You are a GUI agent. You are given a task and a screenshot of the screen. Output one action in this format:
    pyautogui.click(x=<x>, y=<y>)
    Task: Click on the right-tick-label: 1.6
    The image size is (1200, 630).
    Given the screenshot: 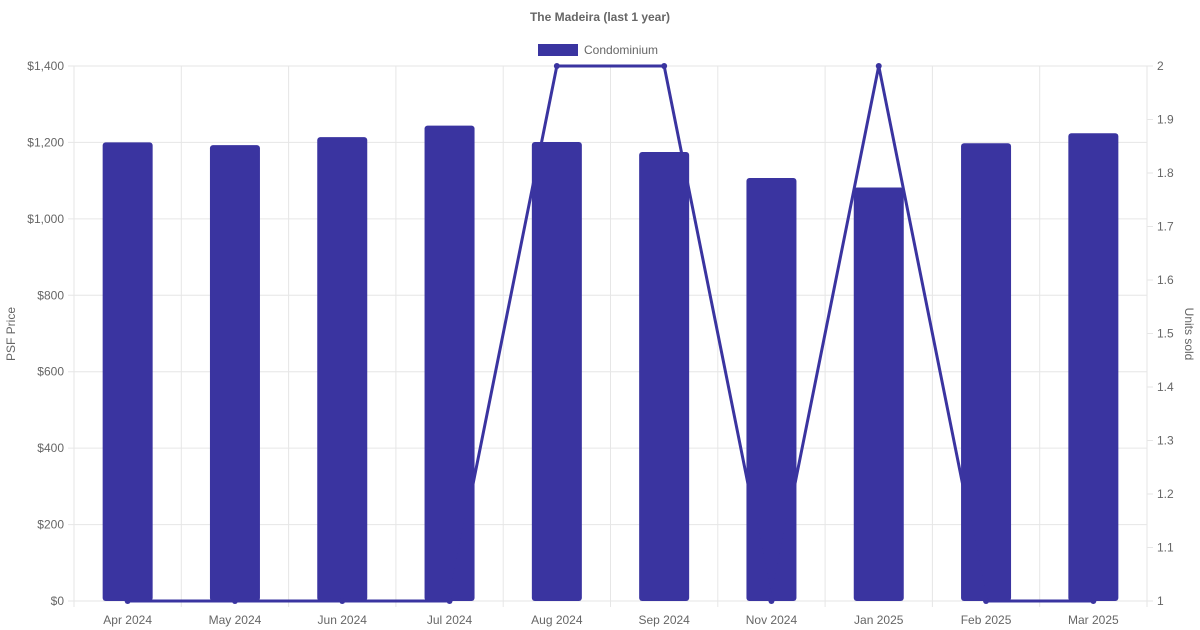 What is the action you would take?
    pyautogui.click(x=1165, y=280)
    